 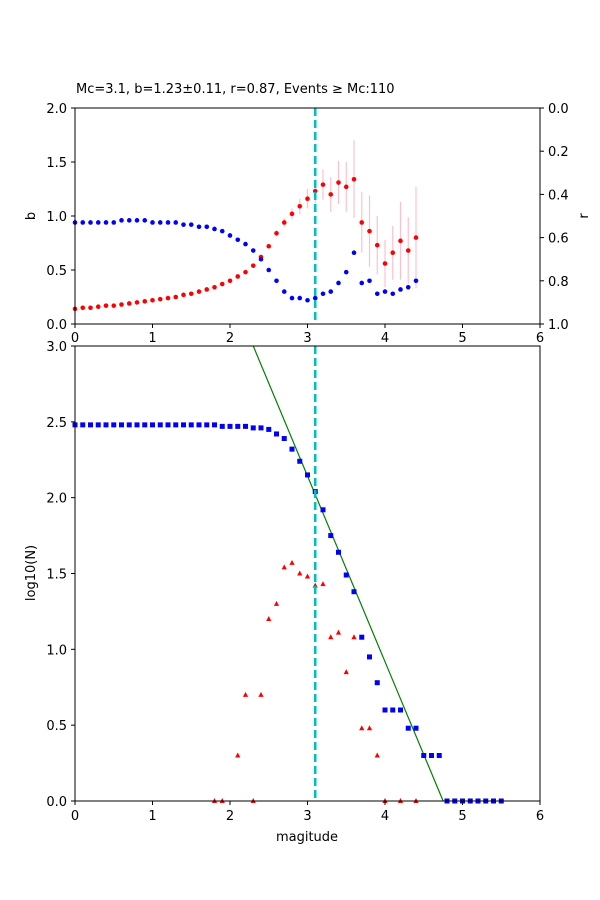 What do you see at coordinates (540, 816) in the screenshot?
I see `bottom-x-tick-label: 6` at bounding box center [540, 816].